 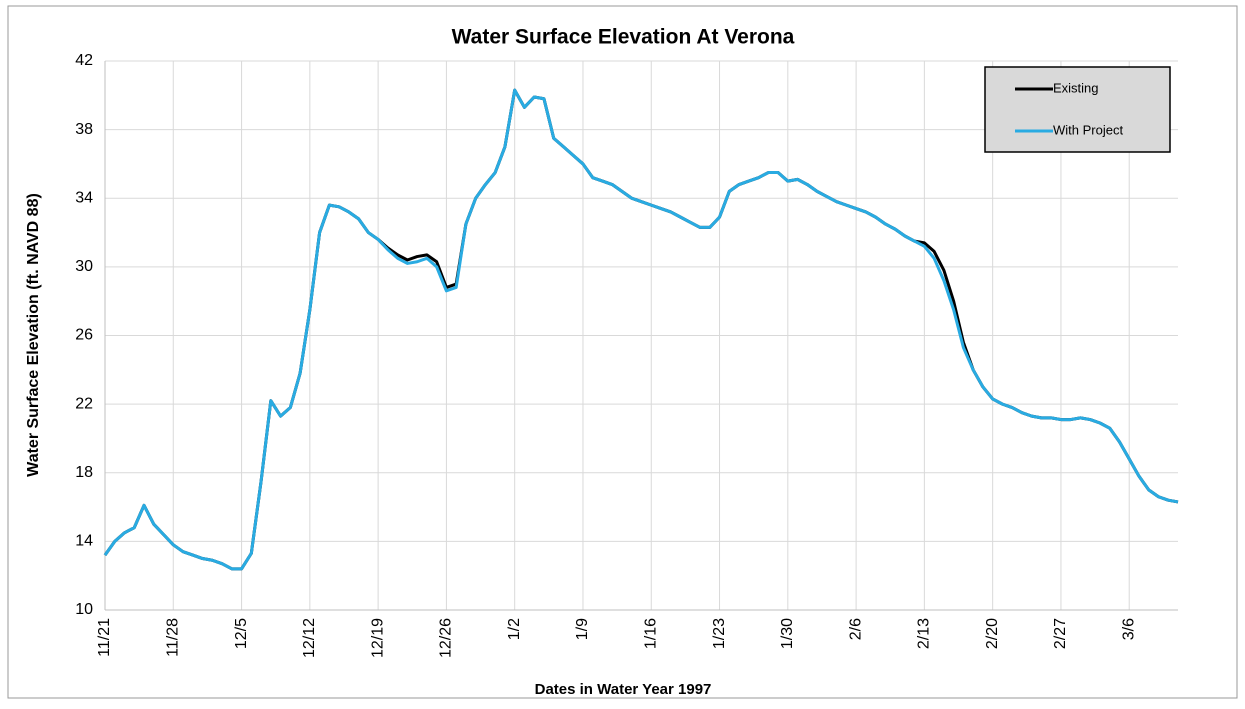 I want to click on y-tick-label: 34, so click(x=84, y=197).